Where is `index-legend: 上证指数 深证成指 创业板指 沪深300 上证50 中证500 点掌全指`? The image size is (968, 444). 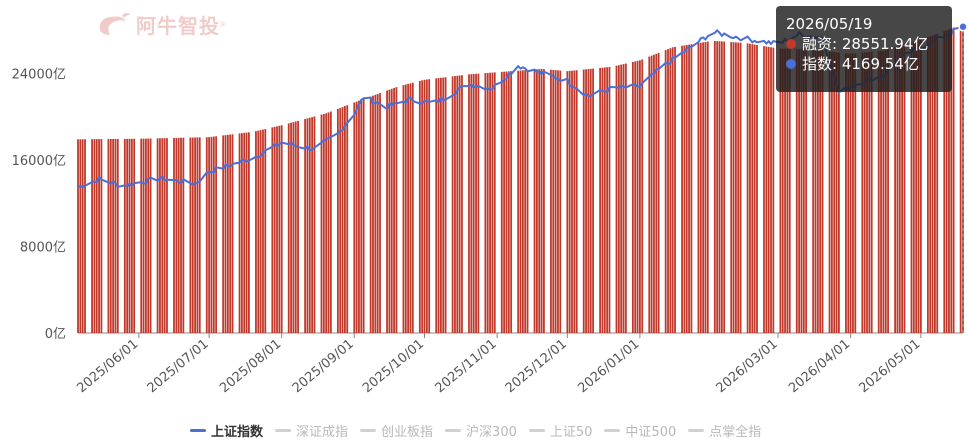
index-legend: 上证指数 深证成指 创业板指 沪深300 上证50 中证500 点掌全指 is located at coordinates (475, 430).